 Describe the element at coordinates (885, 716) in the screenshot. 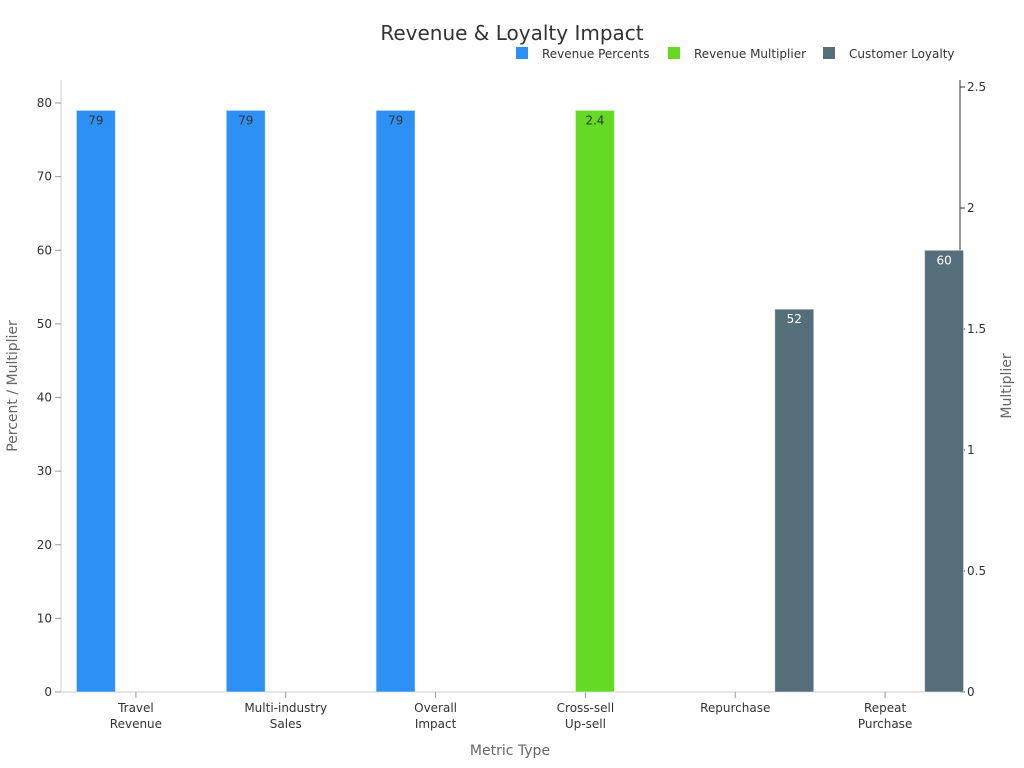

I see `x-tick-label: Repeat Purchase` at that location.